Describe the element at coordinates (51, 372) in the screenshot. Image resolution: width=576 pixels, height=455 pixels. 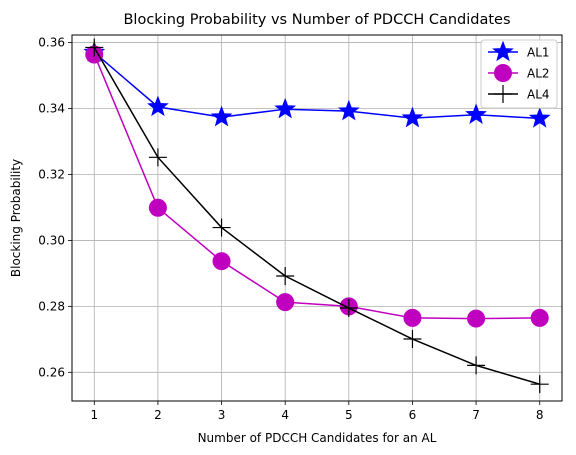
I see `y-tick-label: 0.26` at that location.